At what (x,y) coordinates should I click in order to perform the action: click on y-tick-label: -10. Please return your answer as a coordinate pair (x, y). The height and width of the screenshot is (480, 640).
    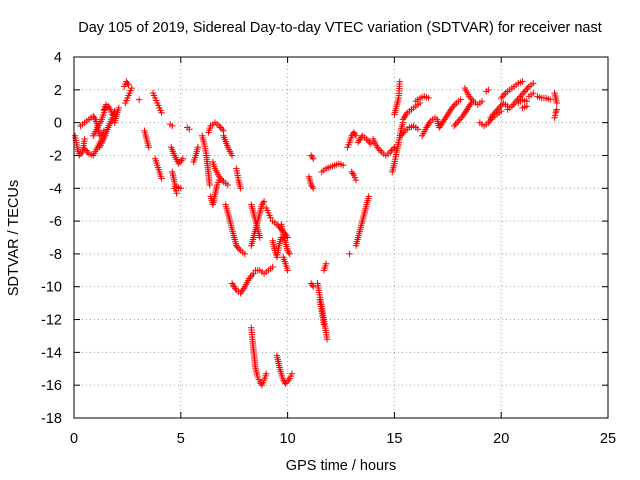
    Looking at the image, I should click on (51, 288).